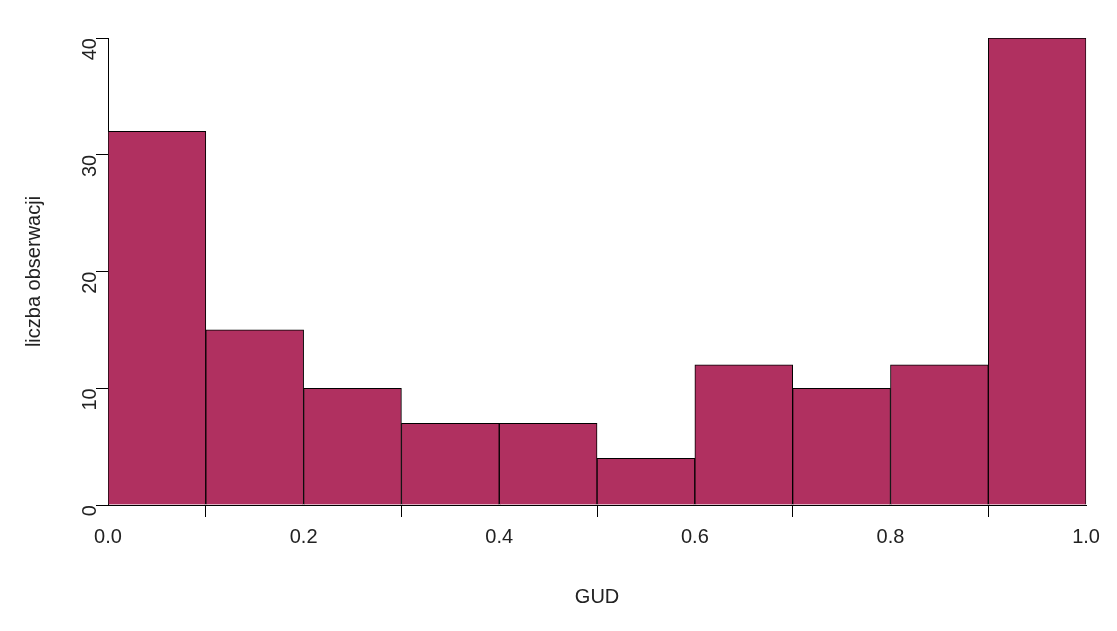  I want to click on x-tick-label: 0.6, so click(694, 535).